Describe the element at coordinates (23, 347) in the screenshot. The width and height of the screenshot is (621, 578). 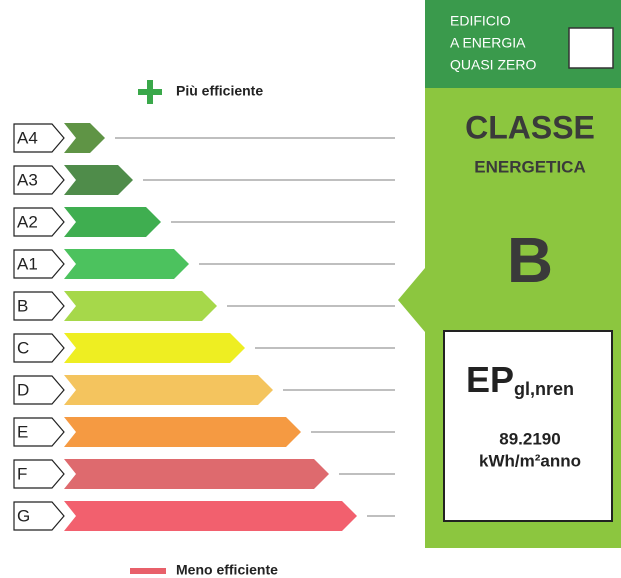
I see `class-tag-label: C` at that location.